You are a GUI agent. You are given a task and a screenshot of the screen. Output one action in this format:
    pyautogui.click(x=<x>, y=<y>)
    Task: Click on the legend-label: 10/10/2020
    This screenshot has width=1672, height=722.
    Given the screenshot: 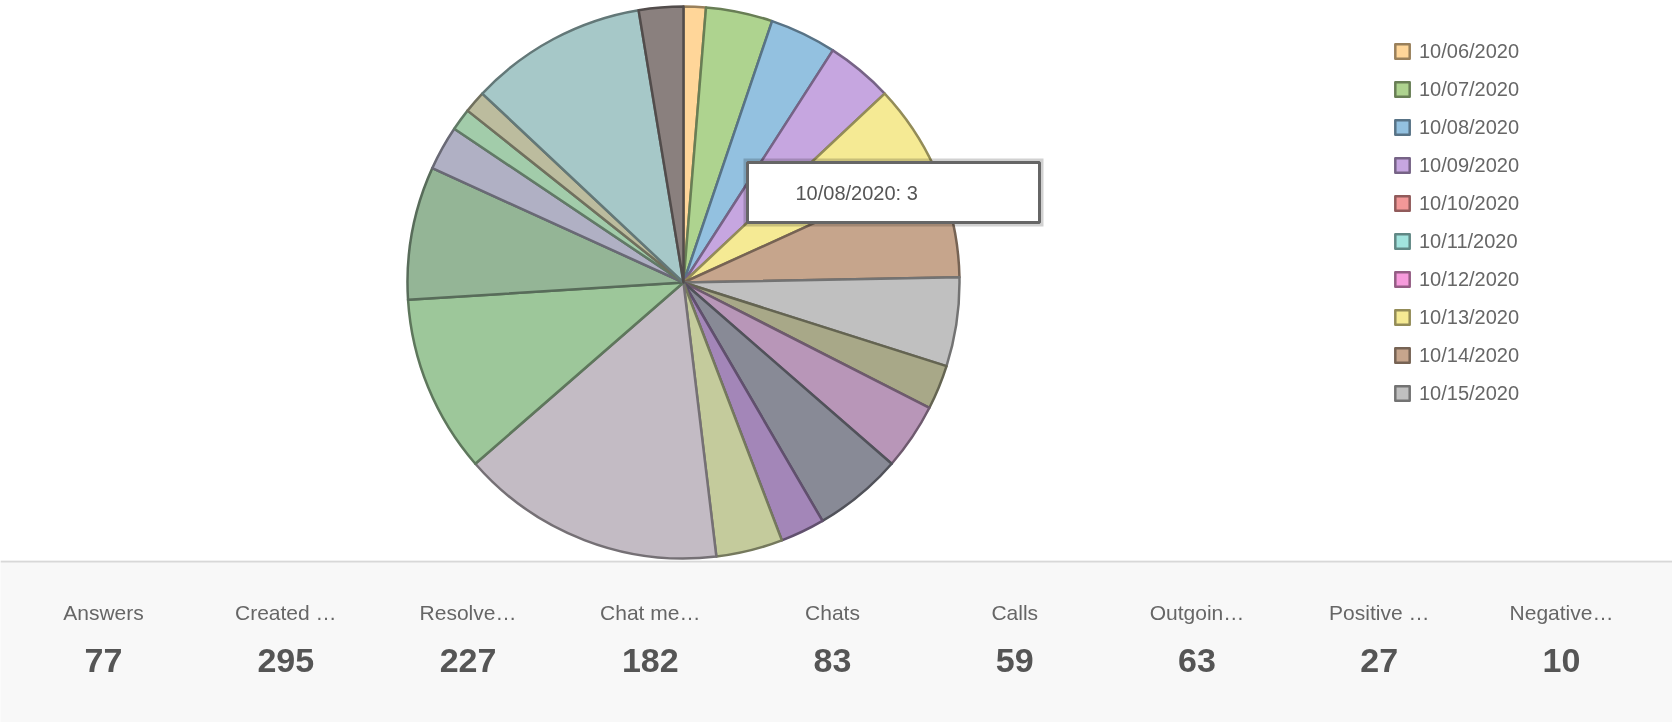 What is the action you would take?
    pyautogui.click(x=1469, y=203)
    